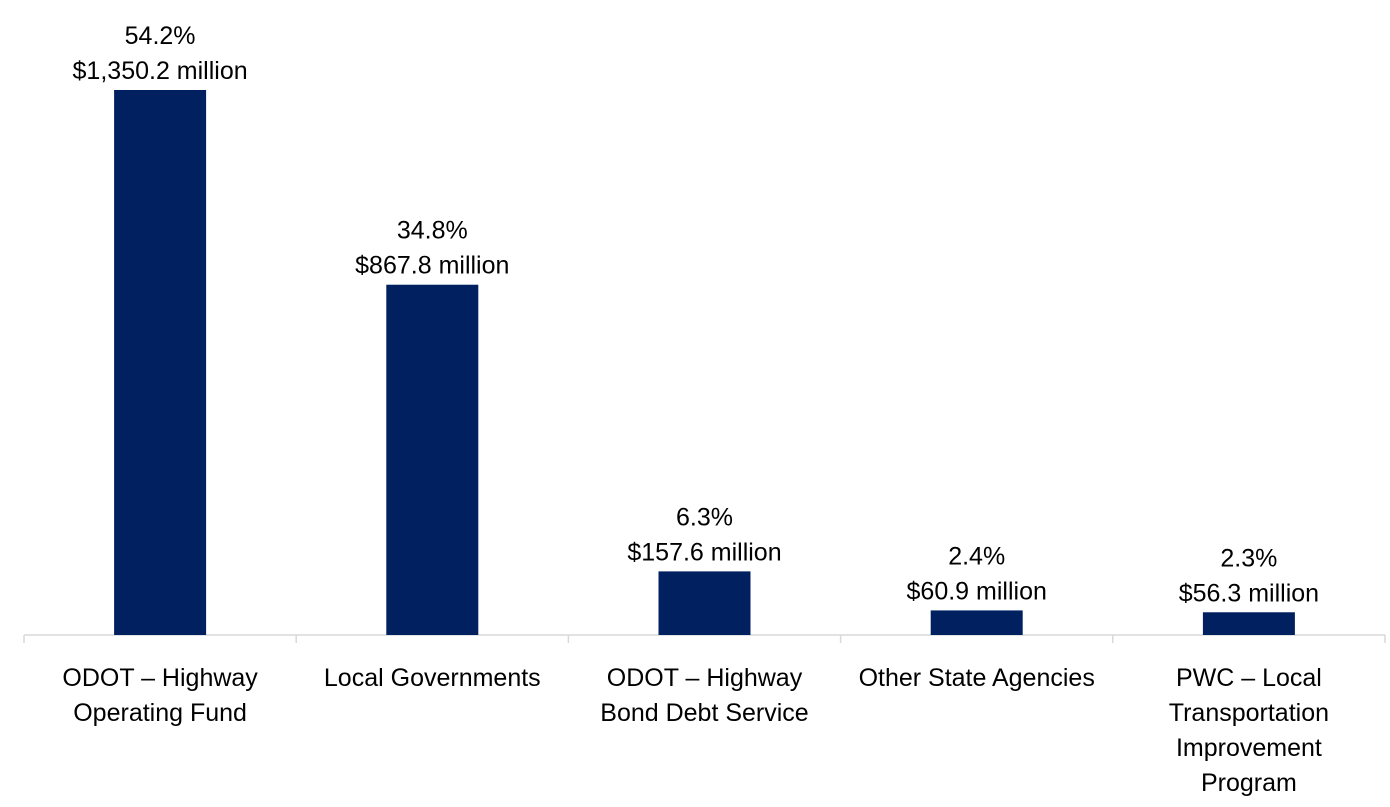  I want to click on bar-value-label: $157.6 million, so click(704, 552).